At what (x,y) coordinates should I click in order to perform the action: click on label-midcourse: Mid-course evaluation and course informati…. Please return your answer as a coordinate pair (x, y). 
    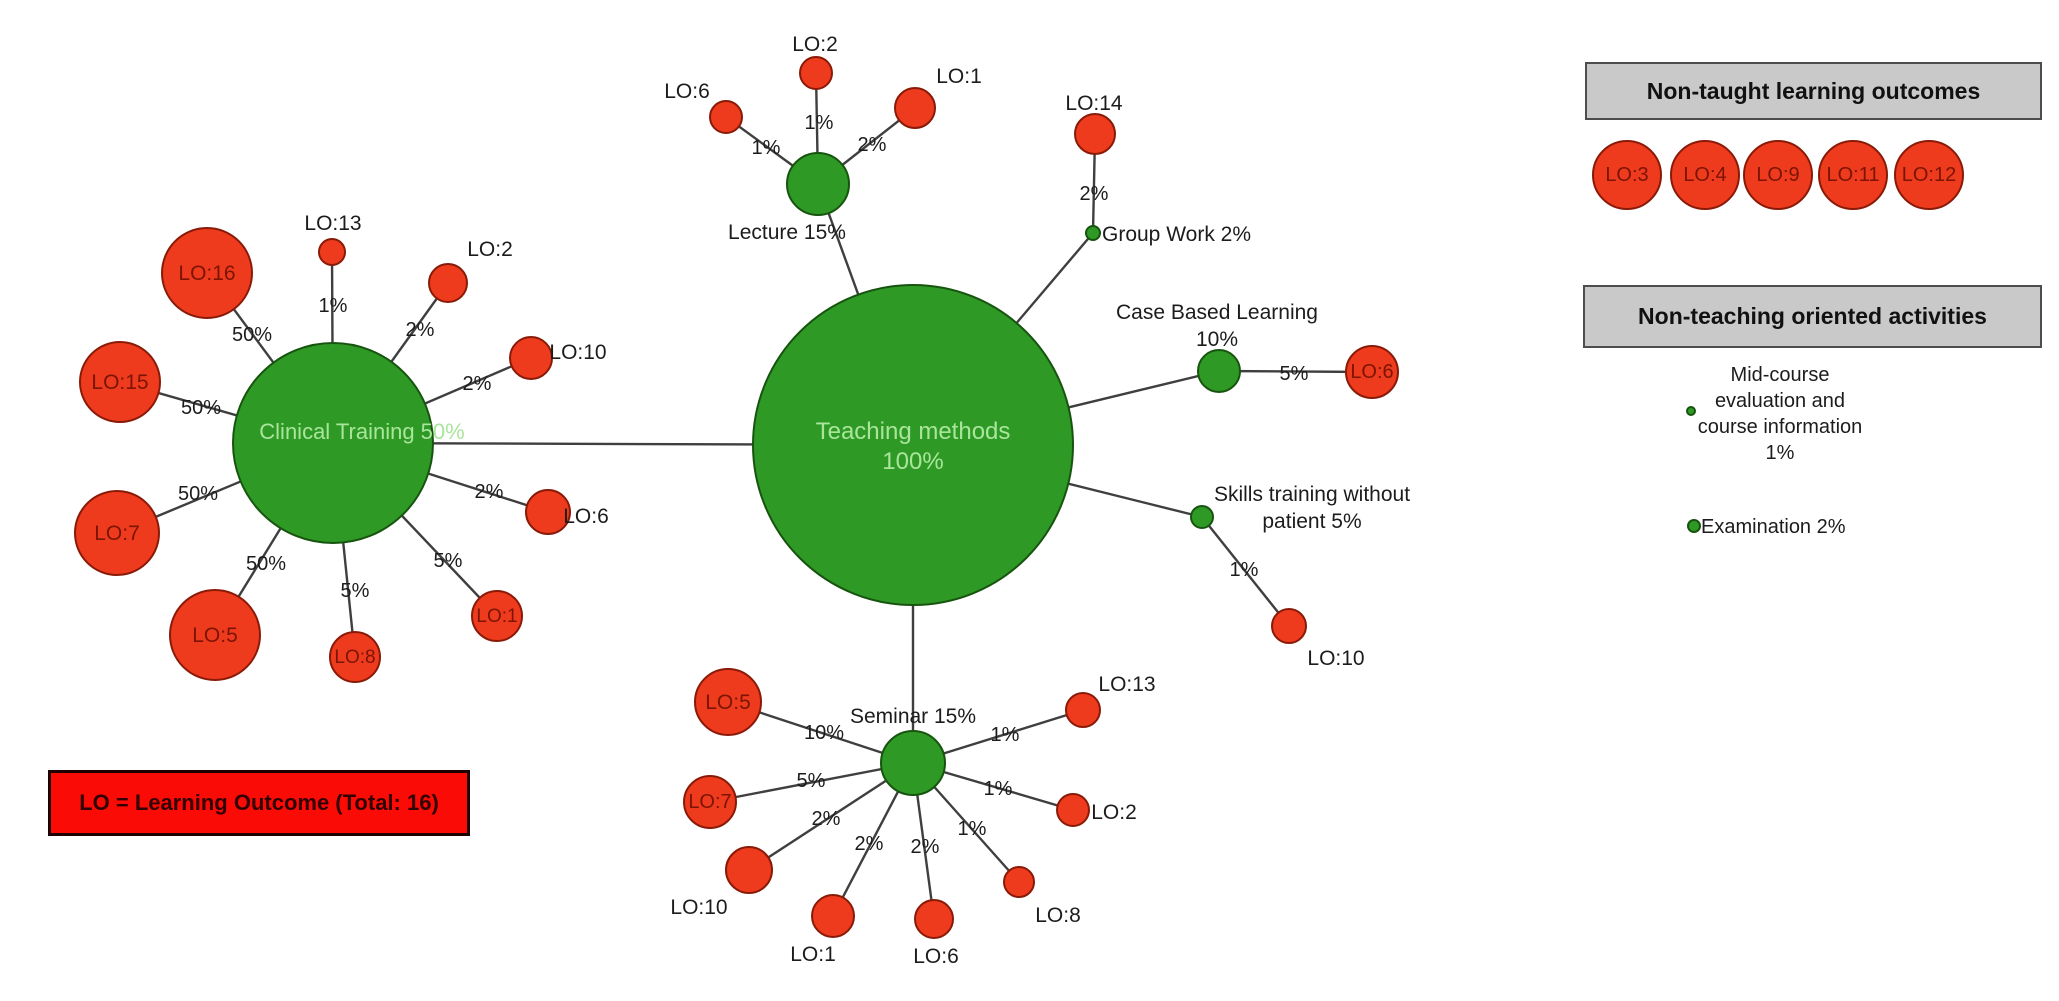
    Looking at the image, I should click on (1780, 414).